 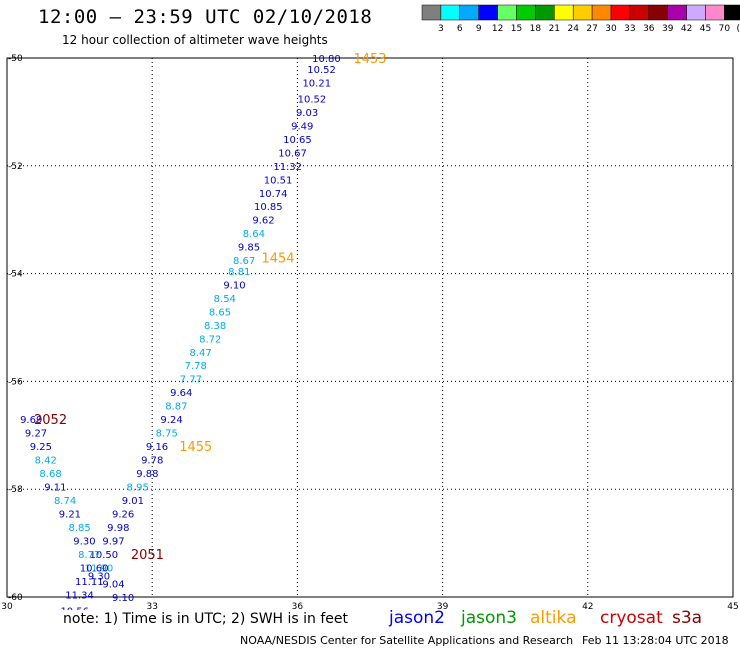 What do you see at coordinates (15, 275) in the screenshot?
I see `y-tick-label: -54` at bounding box center [15, 275].